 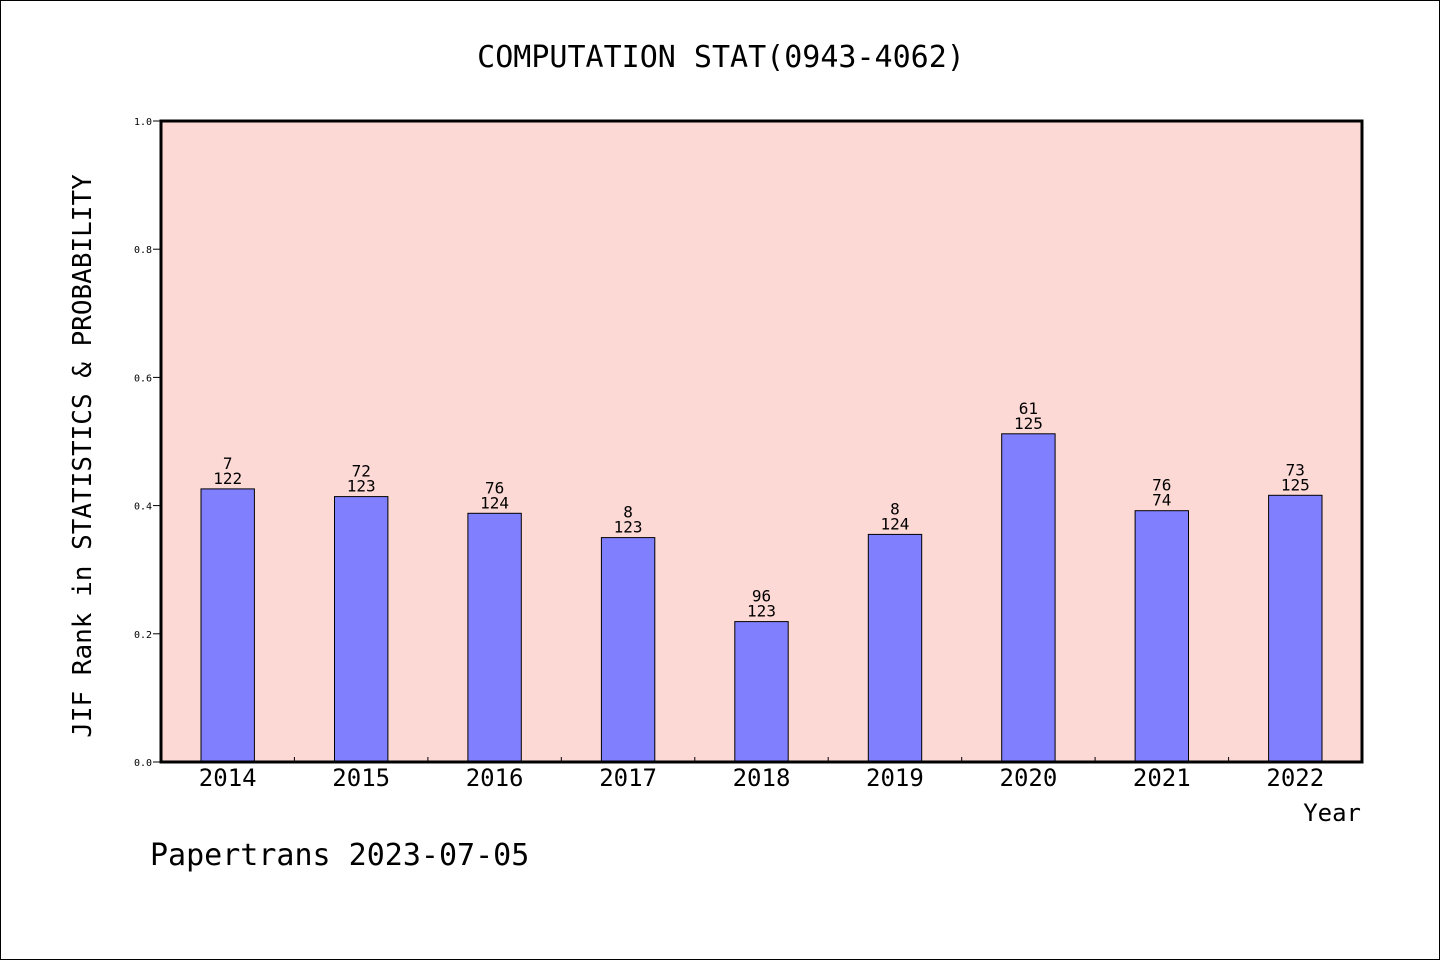 What do you see at coordinates (1295, 469) in the screenshot?
I see `bar-label-top-2022: 73` at bounding box center [1295, 469].